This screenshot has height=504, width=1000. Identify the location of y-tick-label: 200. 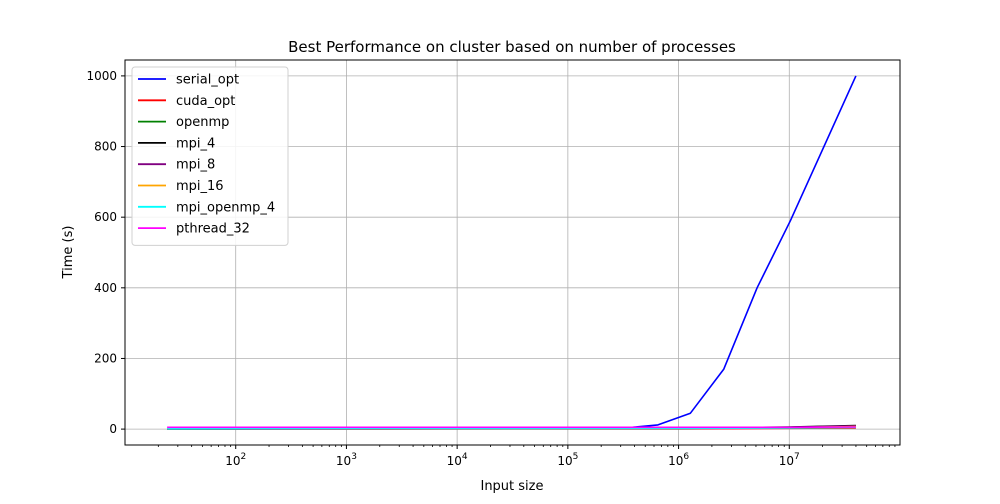
(105, 358).